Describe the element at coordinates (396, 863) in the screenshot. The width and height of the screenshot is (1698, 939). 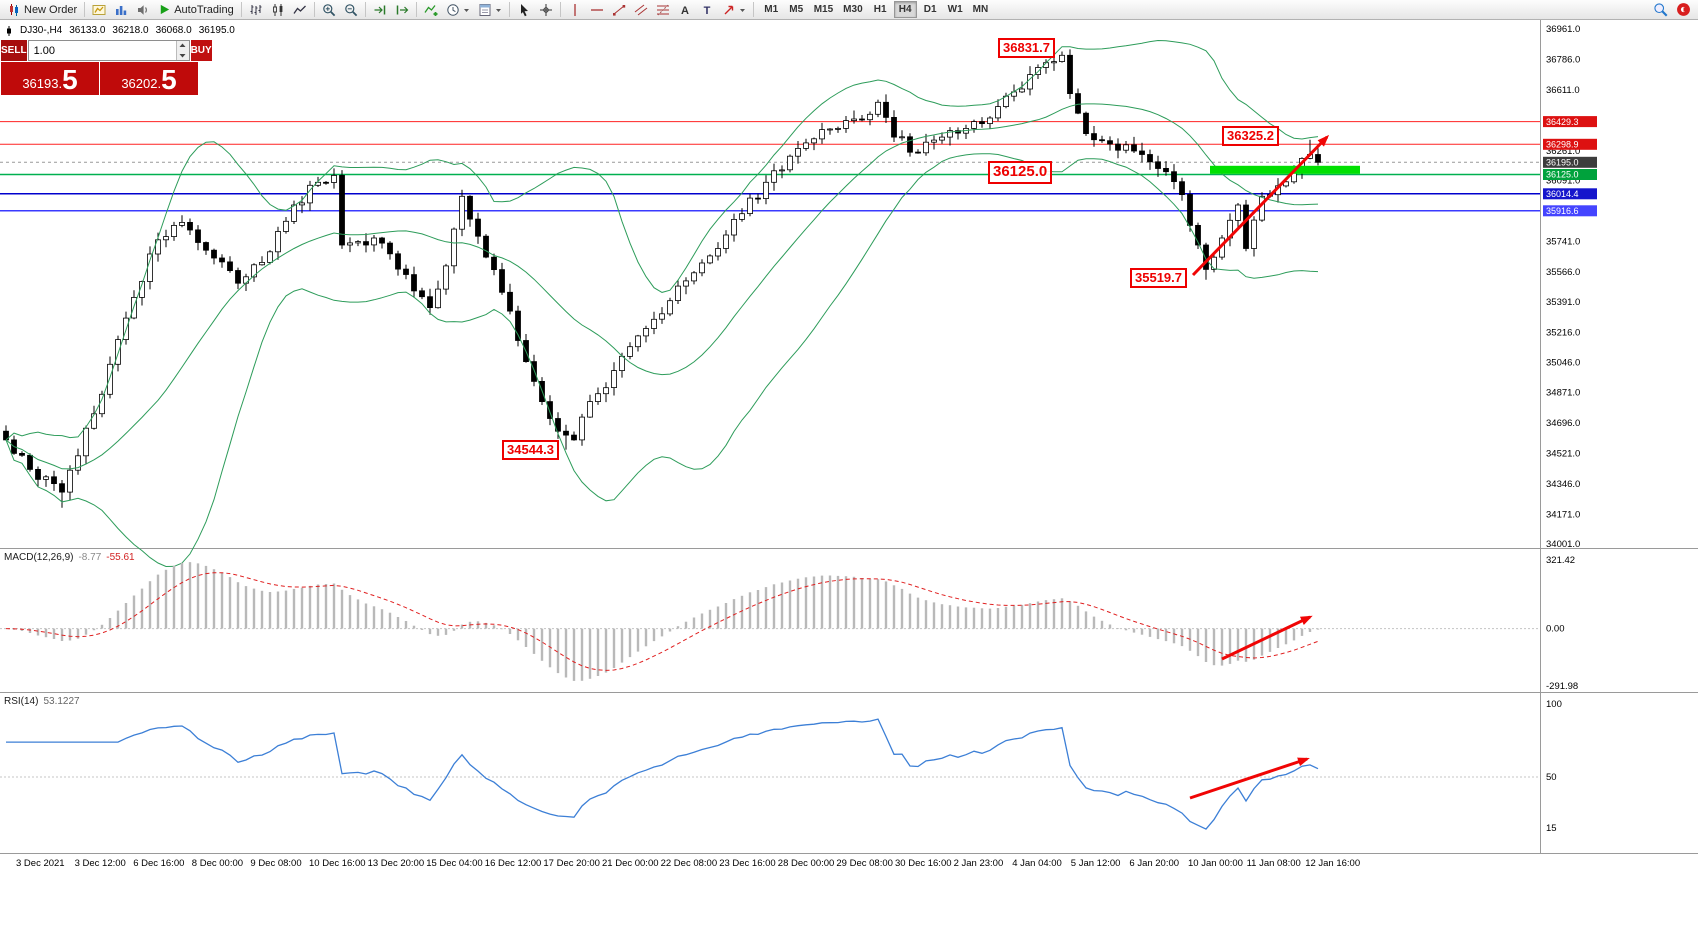
I see `svg-text: 13 Dec 20:00` at that location.